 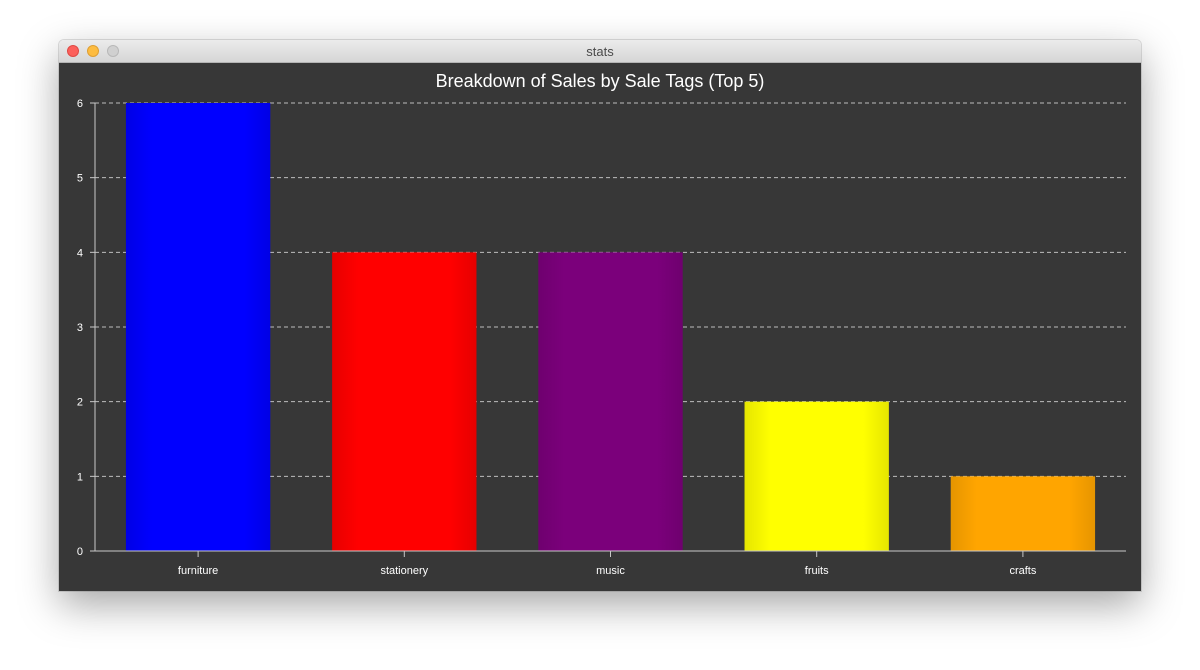 What do you see at coordinates (73, 51) in the screenshot?
I see `close-window-button` at bounding box center [73, 51].